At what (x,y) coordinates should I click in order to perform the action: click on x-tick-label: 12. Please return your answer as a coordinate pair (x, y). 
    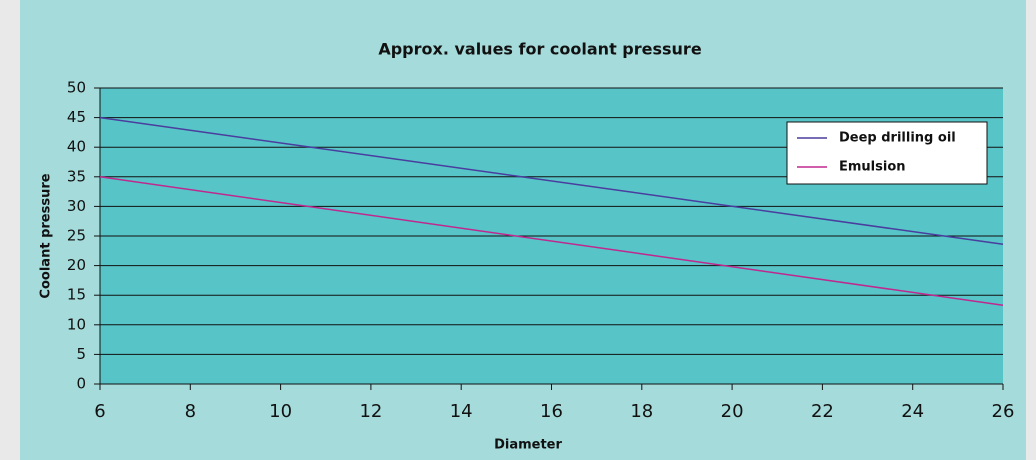
    Looking at the image, I should click on (370, 411).